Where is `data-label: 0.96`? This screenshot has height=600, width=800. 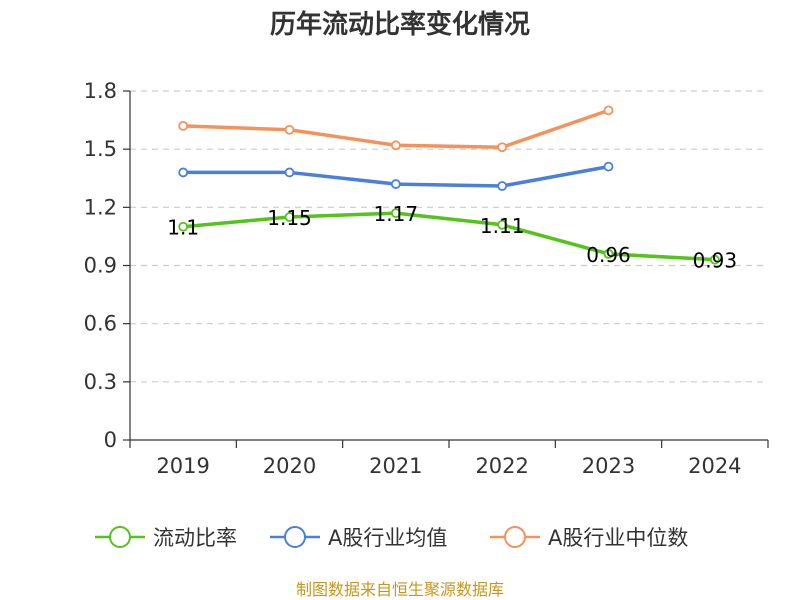 data-label: 0.96 is located at coordinates (608, 255).